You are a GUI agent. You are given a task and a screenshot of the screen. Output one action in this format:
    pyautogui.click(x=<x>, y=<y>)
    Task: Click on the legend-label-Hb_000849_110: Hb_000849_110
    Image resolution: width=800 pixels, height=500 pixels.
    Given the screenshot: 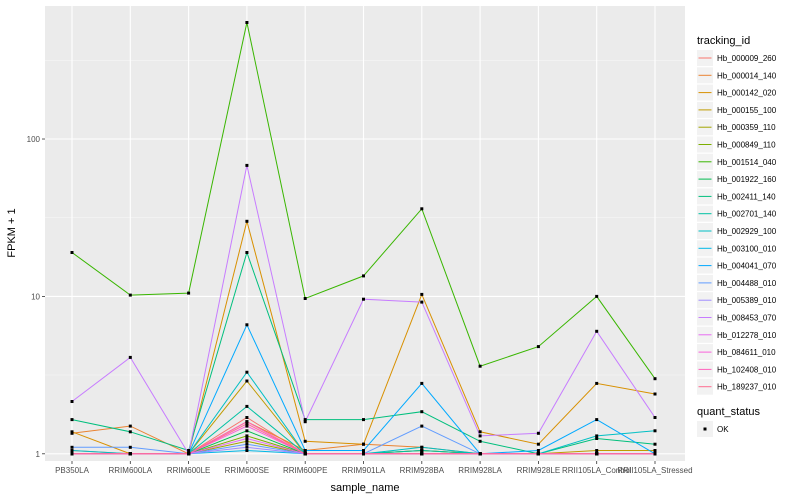 What is the action you would take?
    pyautogui.click(x=746, y=145)
    